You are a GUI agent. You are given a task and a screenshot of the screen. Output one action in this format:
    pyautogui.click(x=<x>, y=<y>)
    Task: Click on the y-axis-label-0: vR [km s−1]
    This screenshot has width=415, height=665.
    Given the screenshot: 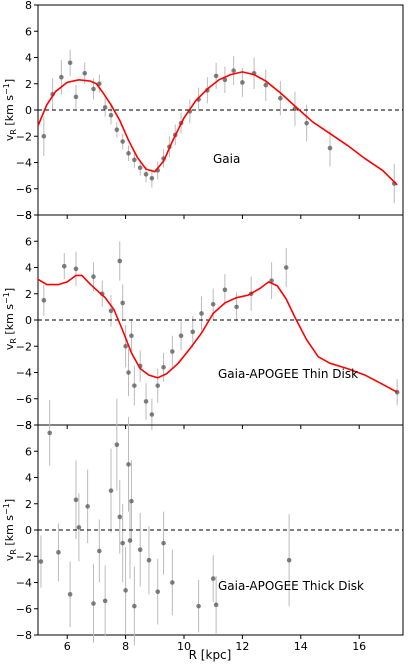 What is the action you would take?
    pyautogui.click(x=10, y=110)
    